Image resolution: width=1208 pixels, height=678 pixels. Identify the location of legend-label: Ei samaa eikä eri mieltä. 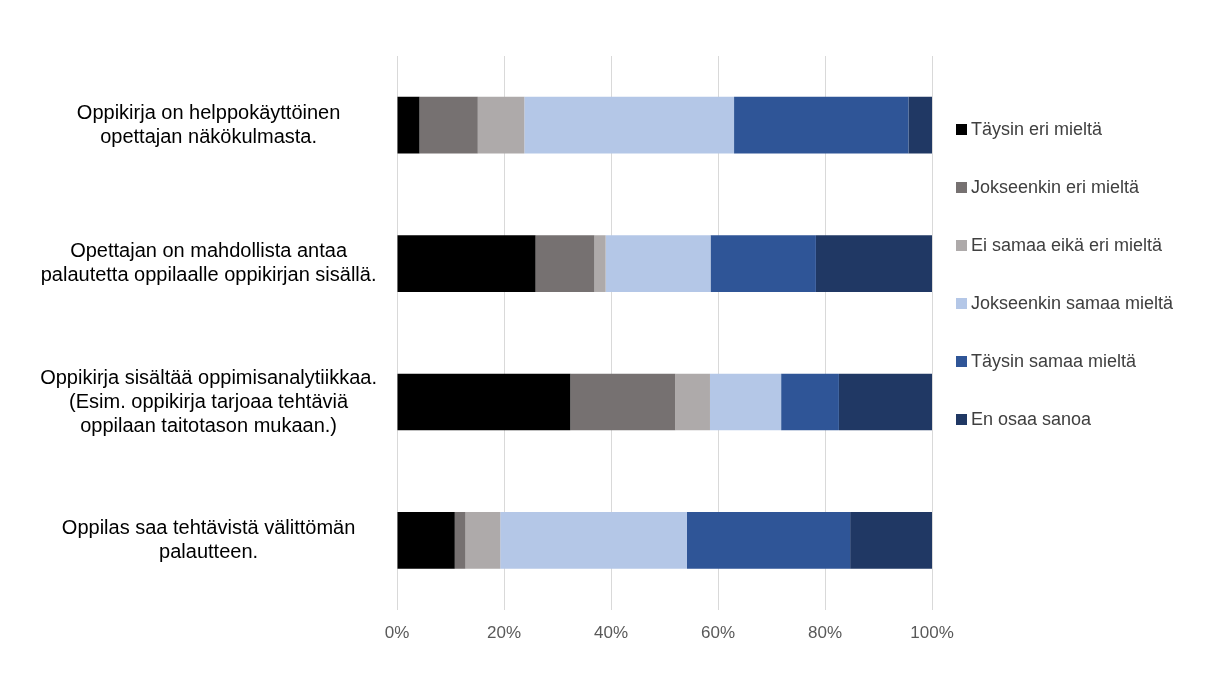
(1067, 245).